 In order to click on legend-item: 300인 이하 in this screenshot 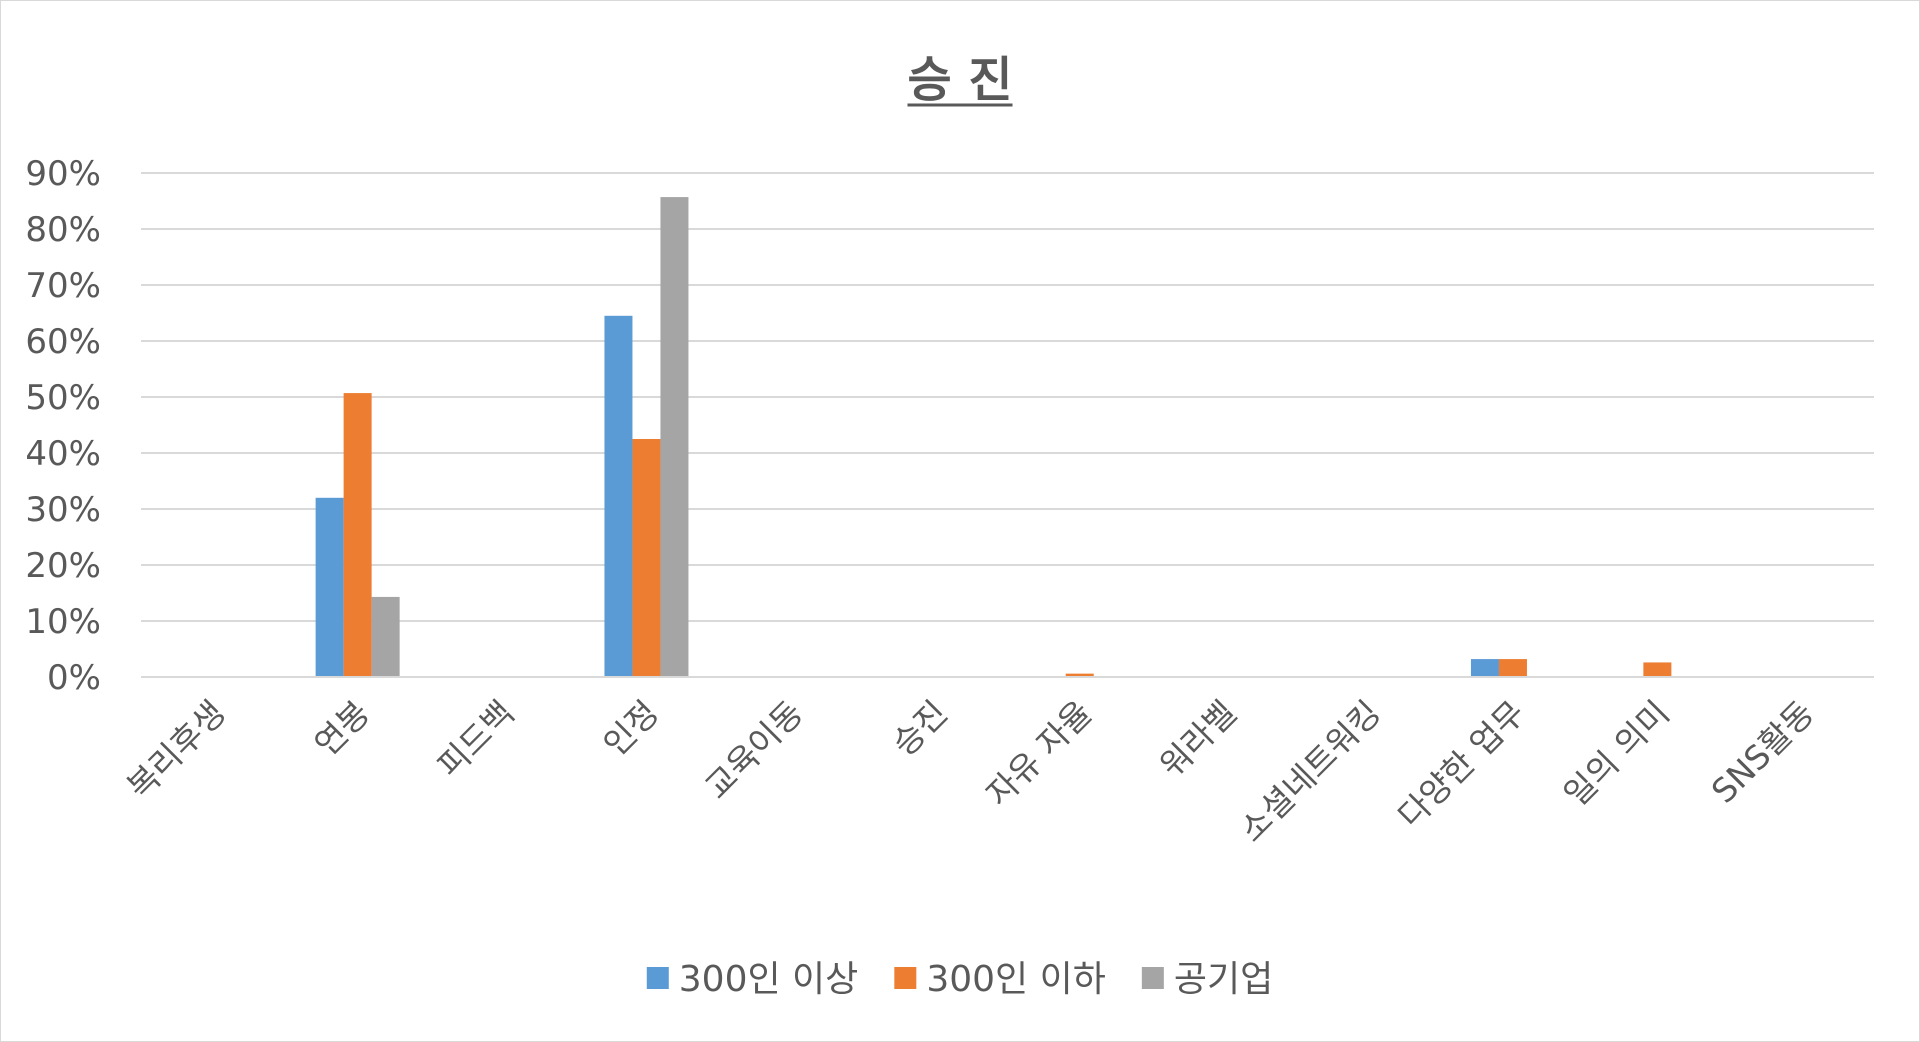, I will do `click(1000, 979)`.